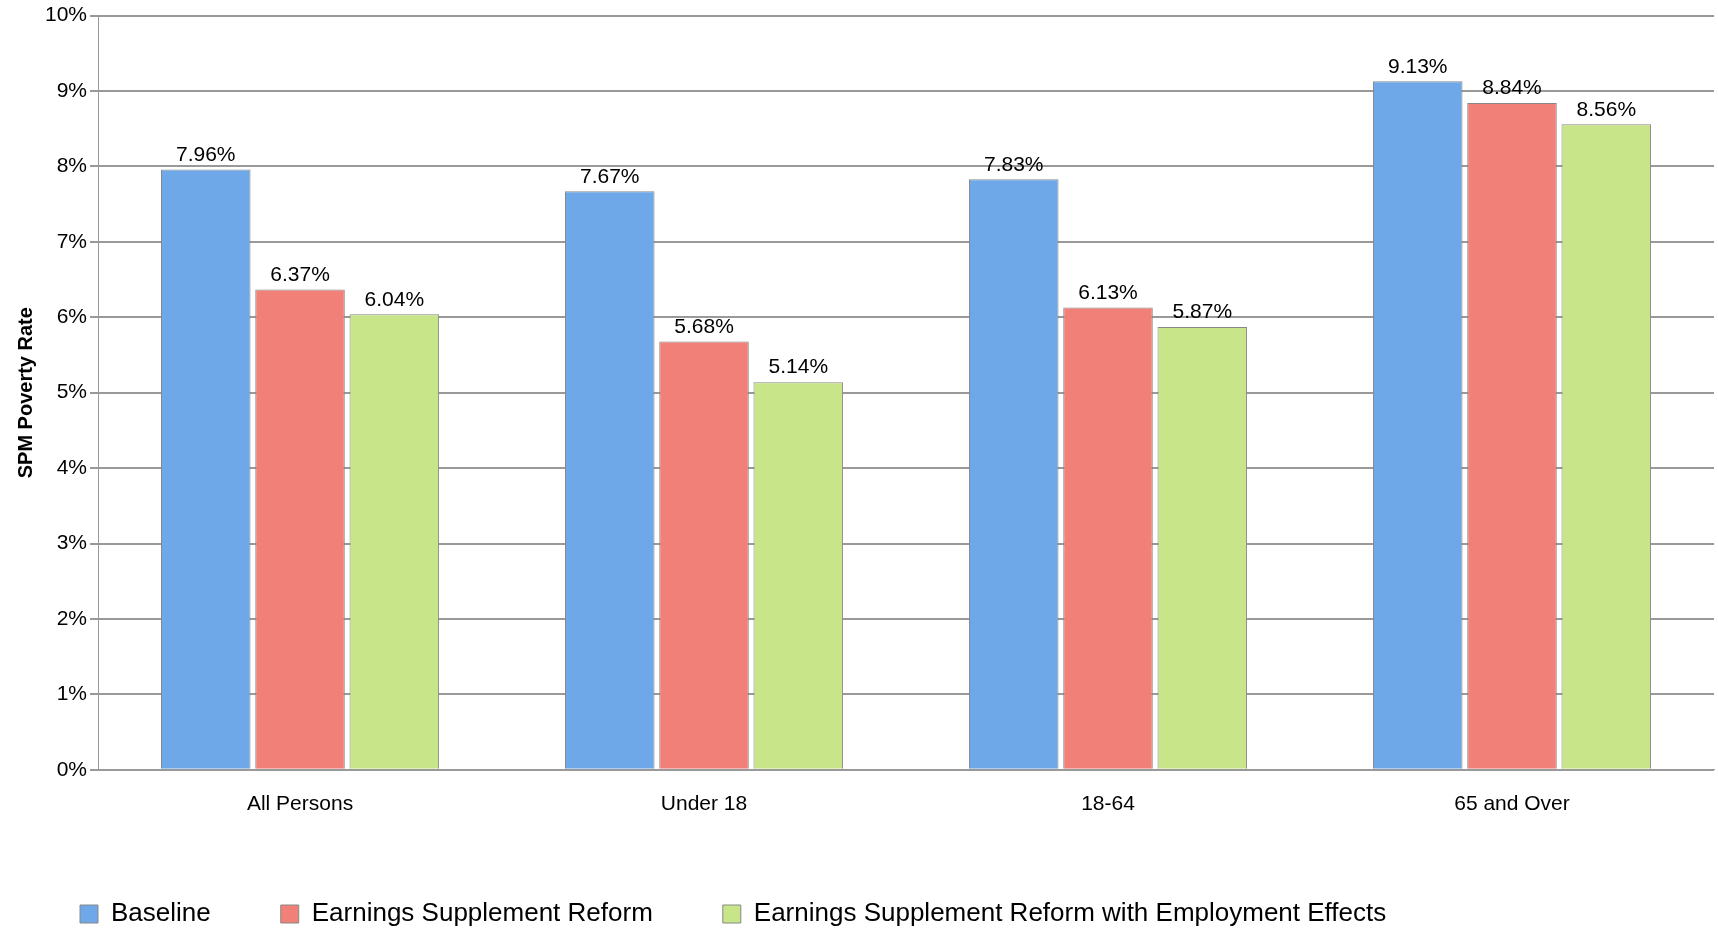 The width and height of the screenshot is (1718, 937). I want to click on x-tick-label: 18-64, so click(1108, 803).